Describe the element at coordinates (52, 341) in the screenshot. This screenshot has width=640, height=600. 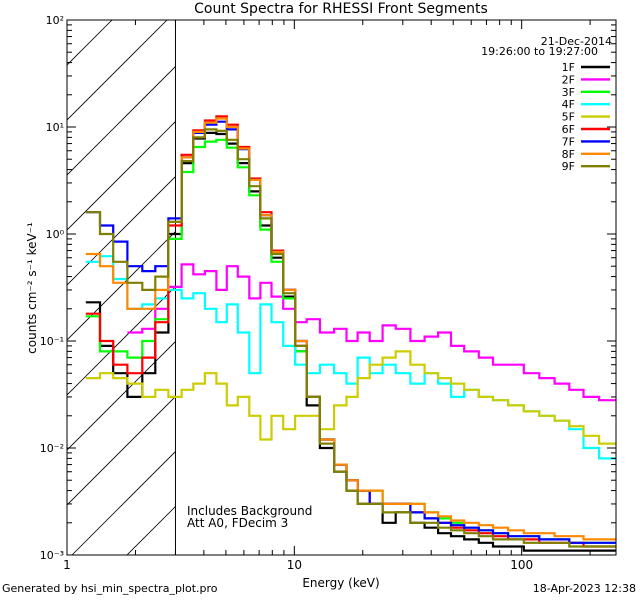
I see `y-tick-label: 10⁻¹` at that location.